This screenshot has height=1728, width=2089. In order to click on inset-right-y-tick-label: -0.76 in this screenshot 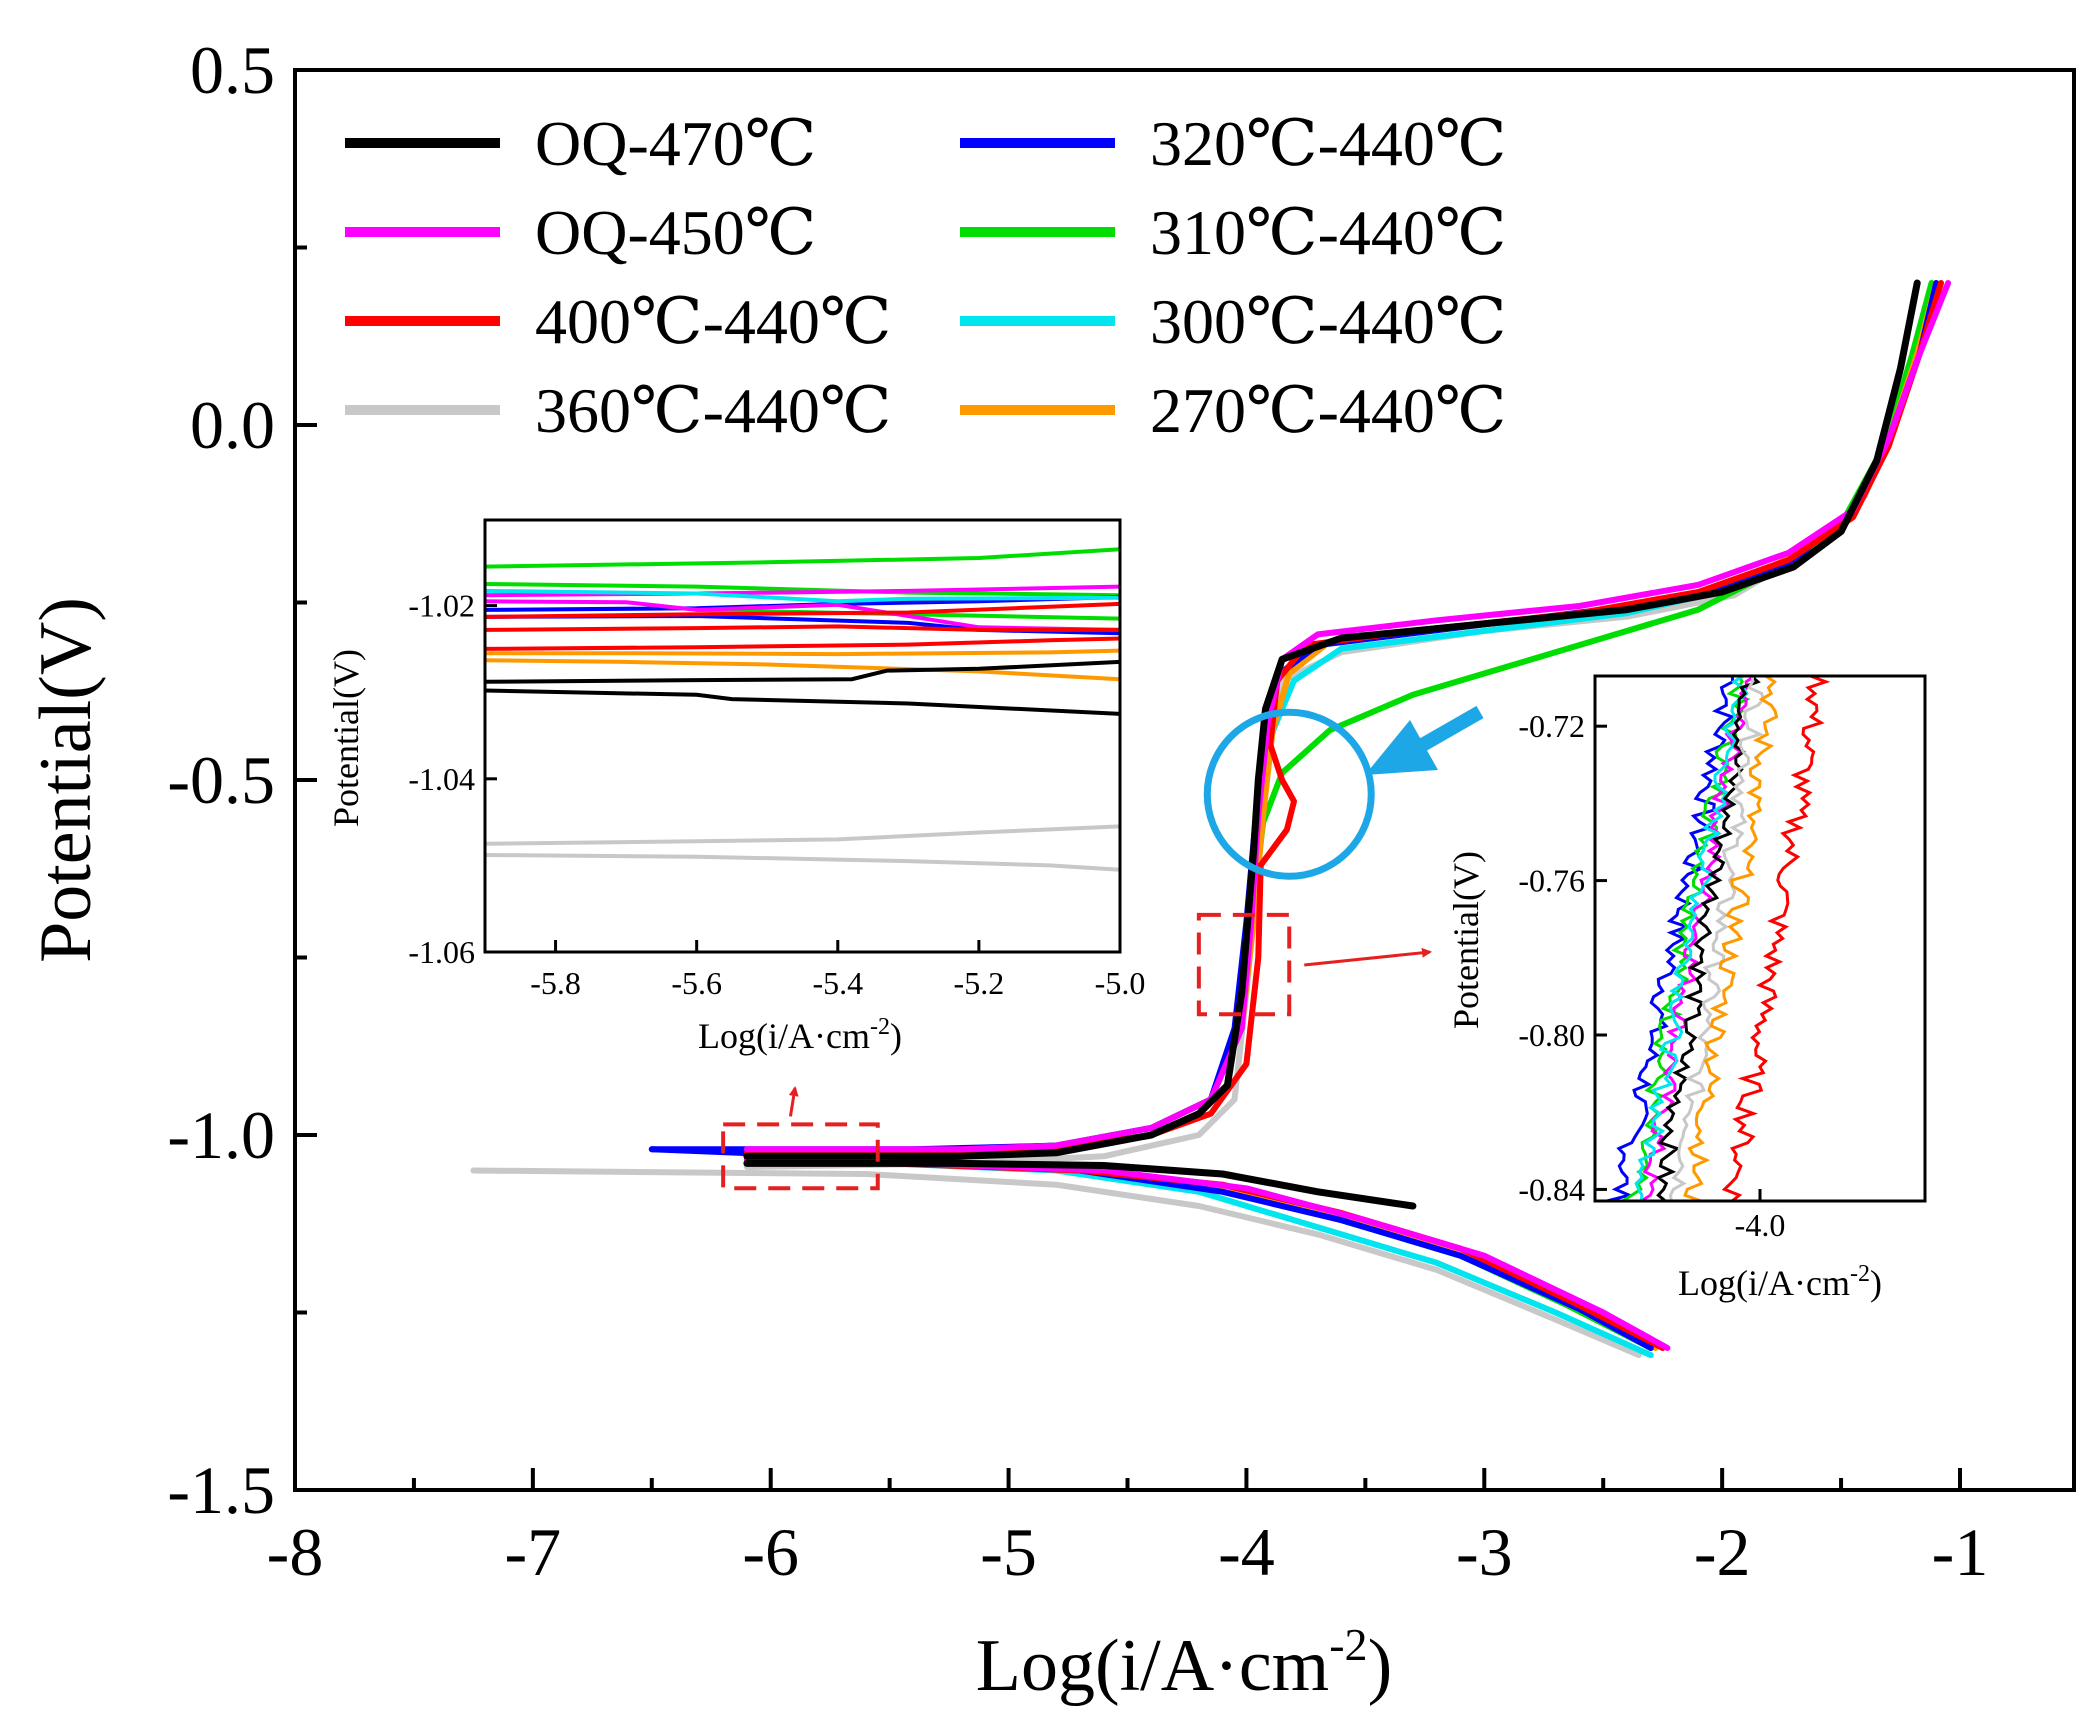, I will do `click(1551, 881)`.